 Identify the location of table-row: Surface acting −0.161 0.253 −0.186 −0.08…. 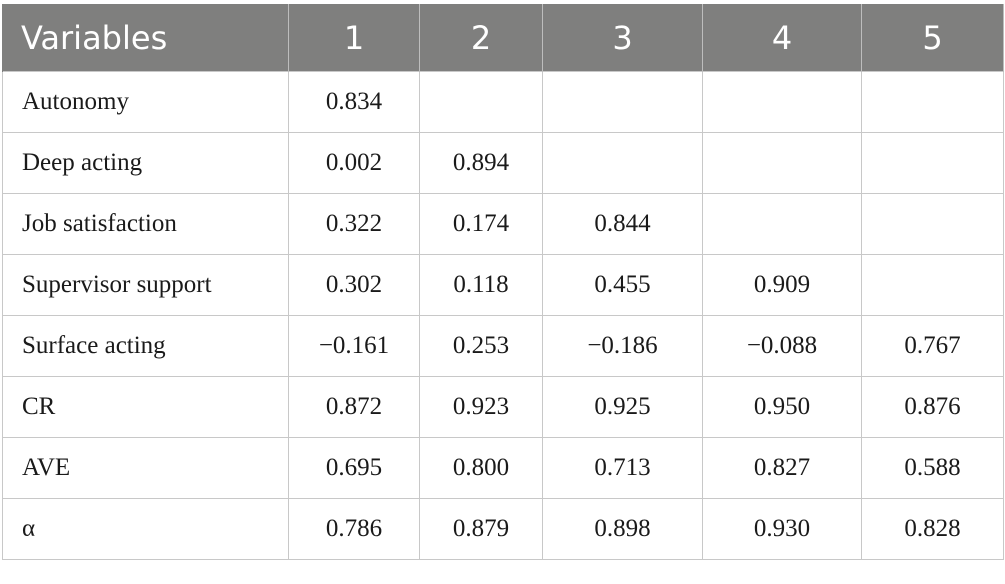
(503, 346).